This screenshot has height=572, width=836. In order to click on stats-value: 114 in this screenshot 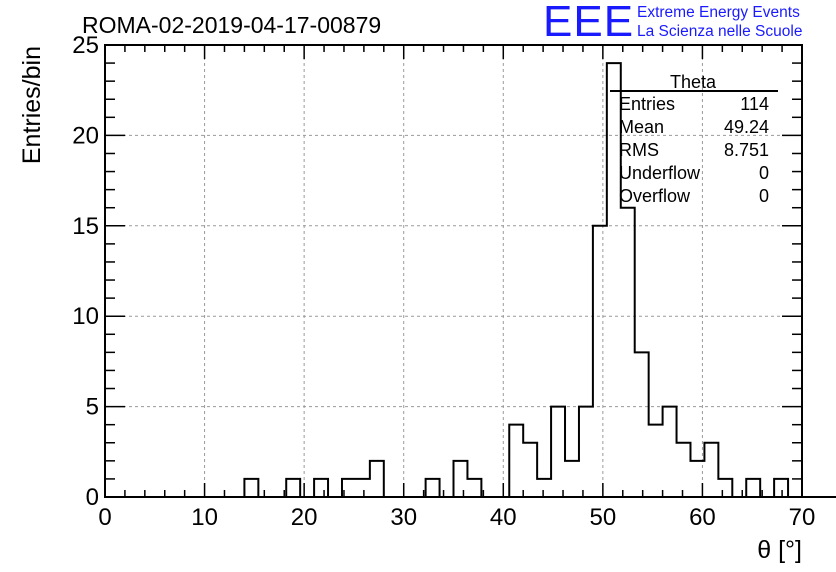, I will do `click(754, 104)`.